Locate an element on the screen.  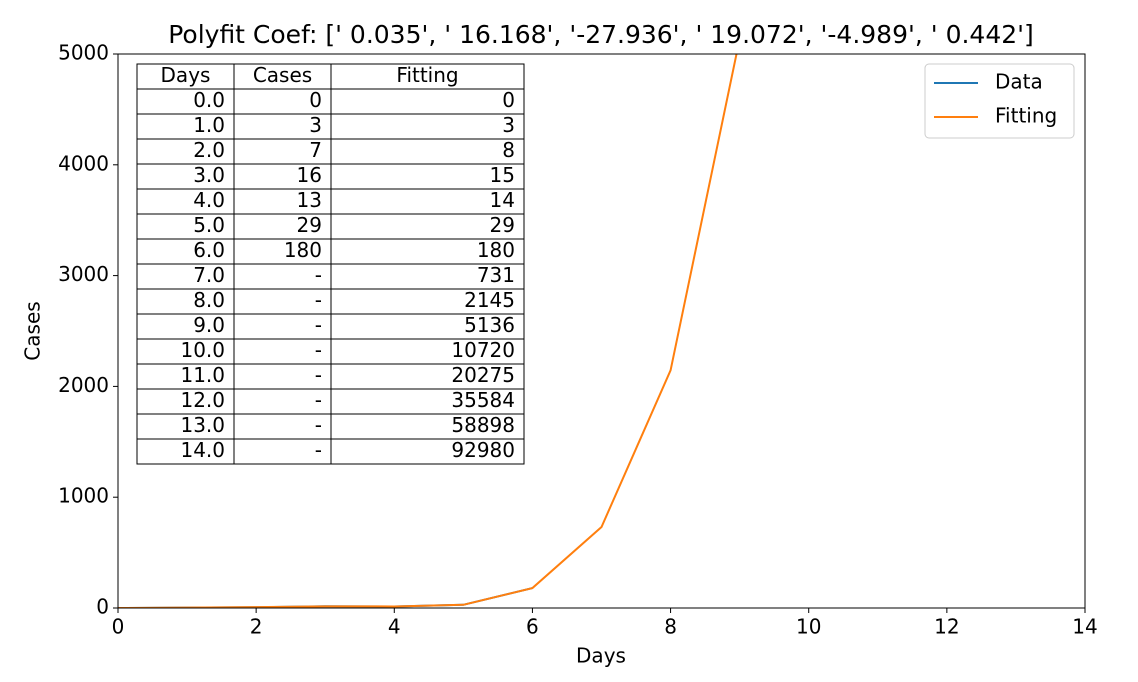
table-cell-text: 10.0 is located at coordinates (202, 350).